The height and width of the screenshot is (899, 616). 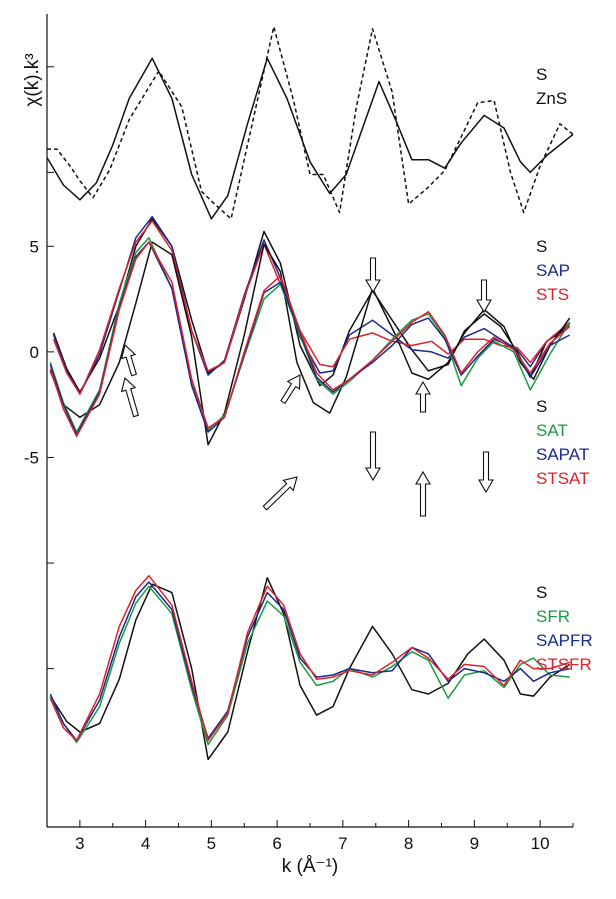 What do you see at coordinates (474, 843) in the screenshot?
I see `x-tick-label: 9` at bounding box center [474, 843].